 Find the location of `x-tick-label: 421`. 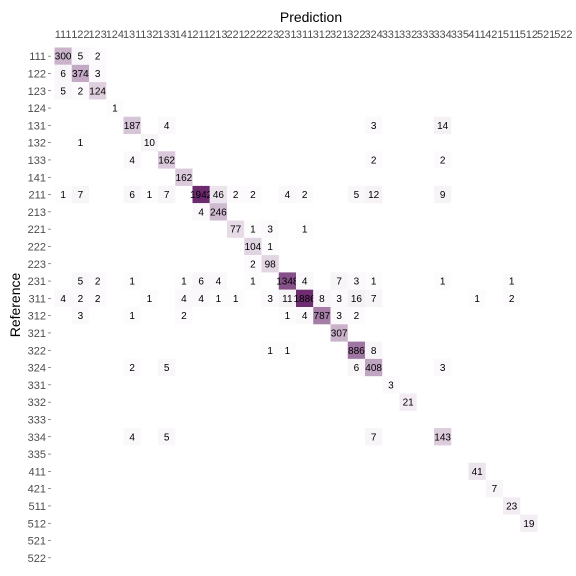

x-tick-label: 421 is located at coordinates (494, 35).